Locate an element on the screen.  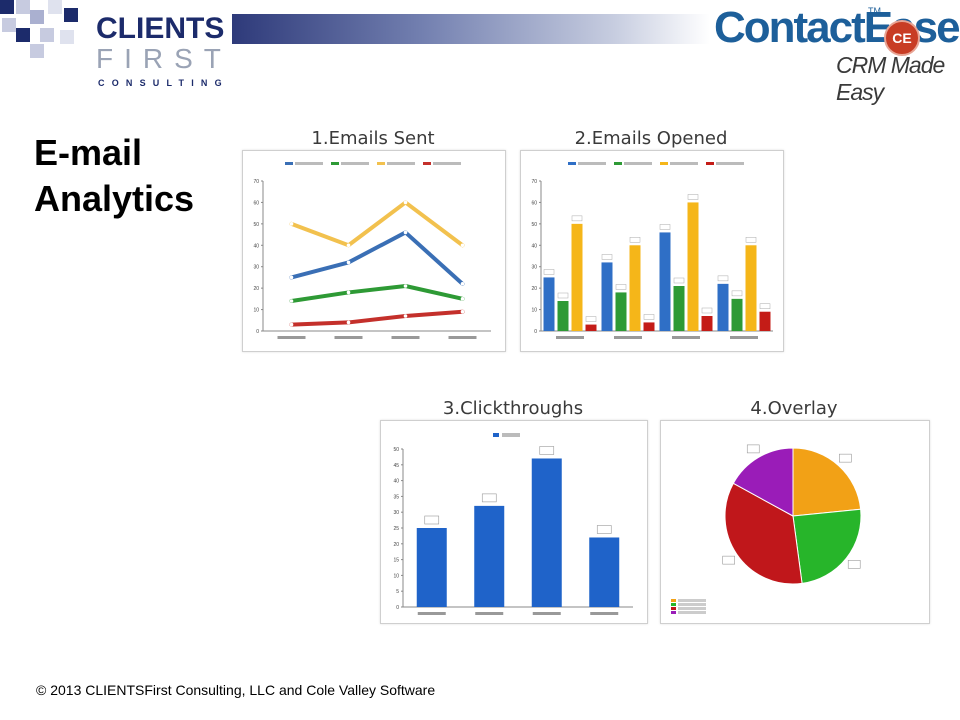
clientsfirst-logo-mark is located at coordinates (46, 32).